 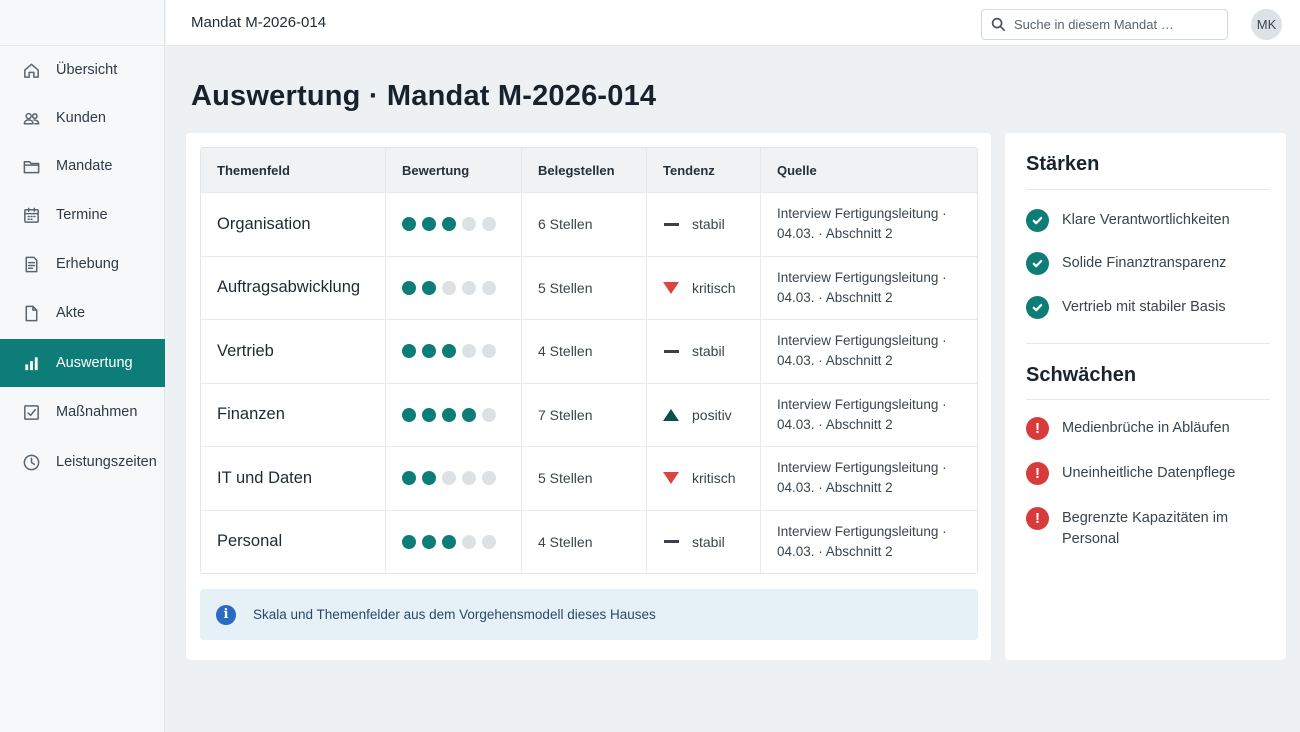 I want to click on trend-flat-icon, so click(x=671, y=351).